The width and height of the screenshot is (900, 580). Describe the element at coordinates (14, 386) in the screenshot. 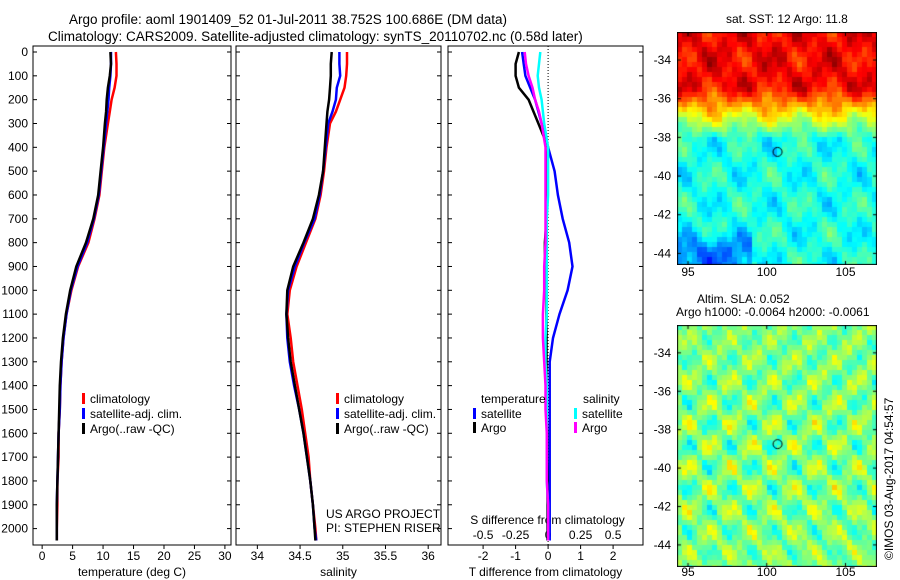

I see `y-tick-label: 1400` at that location.